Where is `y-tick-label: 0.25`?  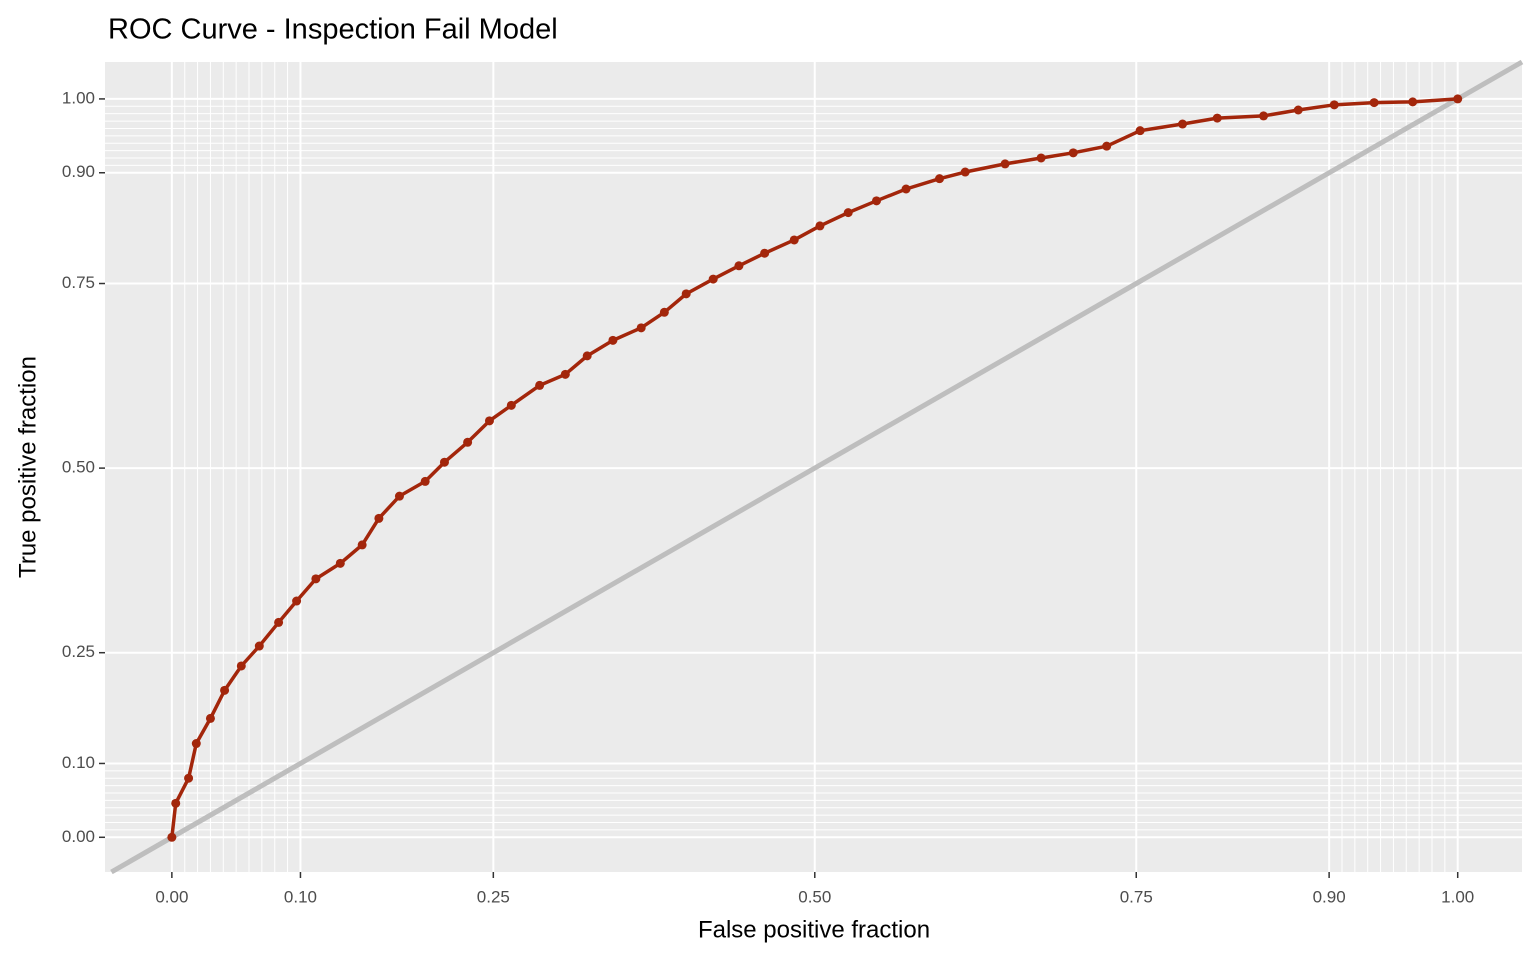
y-tick-label: 0.25 is located at coordinates (78, 651).